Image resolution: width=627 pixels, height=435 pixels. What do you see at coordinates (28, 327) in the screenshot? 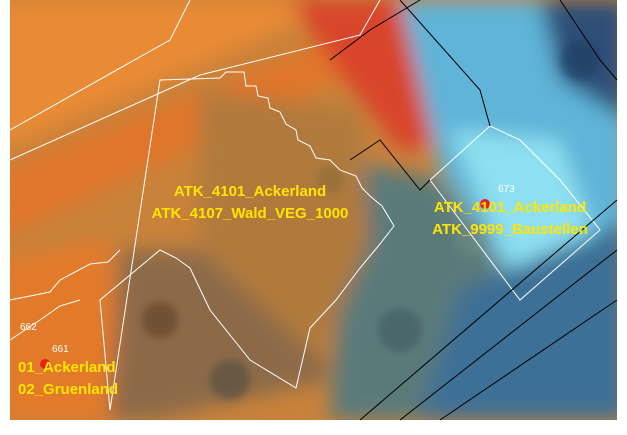
I see `parcel-number: 662` at bounding box center [28, 327].